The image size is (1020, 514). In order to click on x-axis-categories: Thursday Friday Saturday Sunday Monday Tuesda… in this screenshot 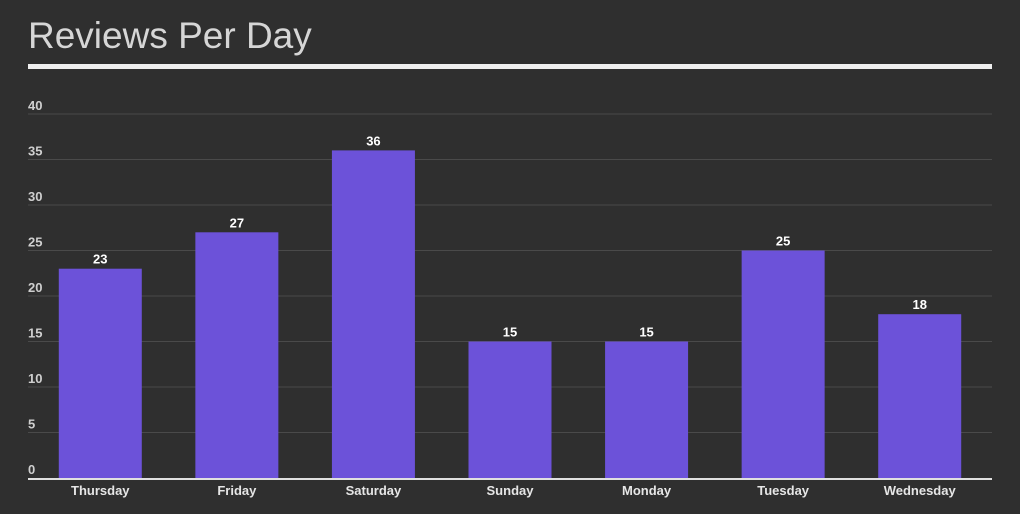, I will do `click(513, 490)`.